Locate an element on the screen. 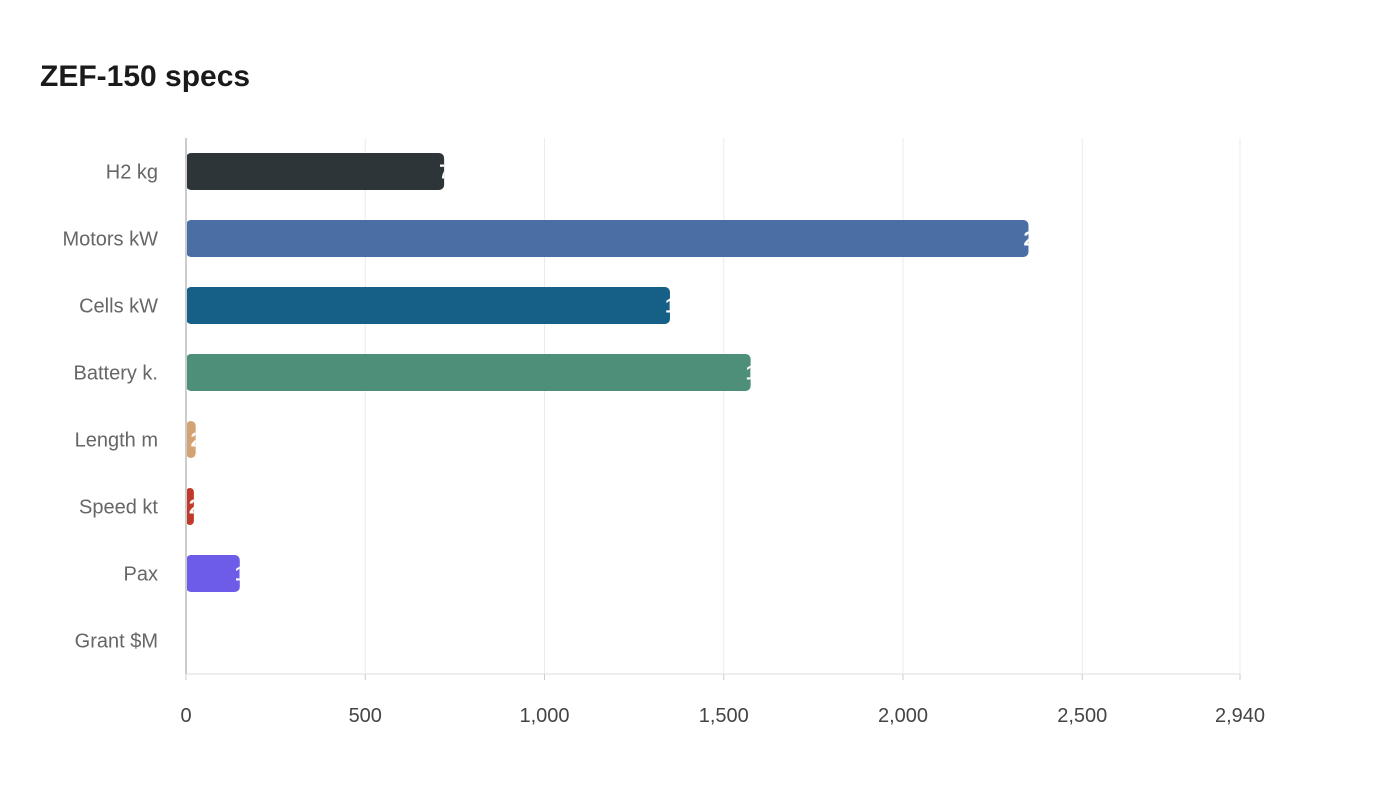 Image resolution: width=1400 pixels, height=800 pixels. x-tick-label: 1,000 is located at coordinates (544, 716).